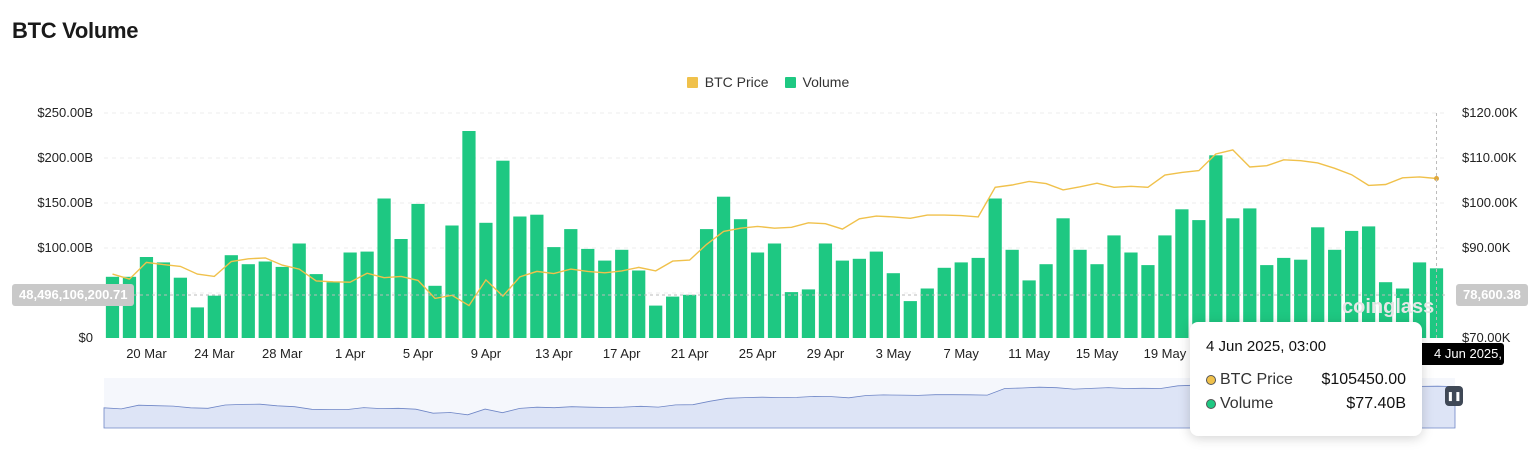  I want to click on crosshair-left-value: 48,496,106,200.71, so click(73, 295).